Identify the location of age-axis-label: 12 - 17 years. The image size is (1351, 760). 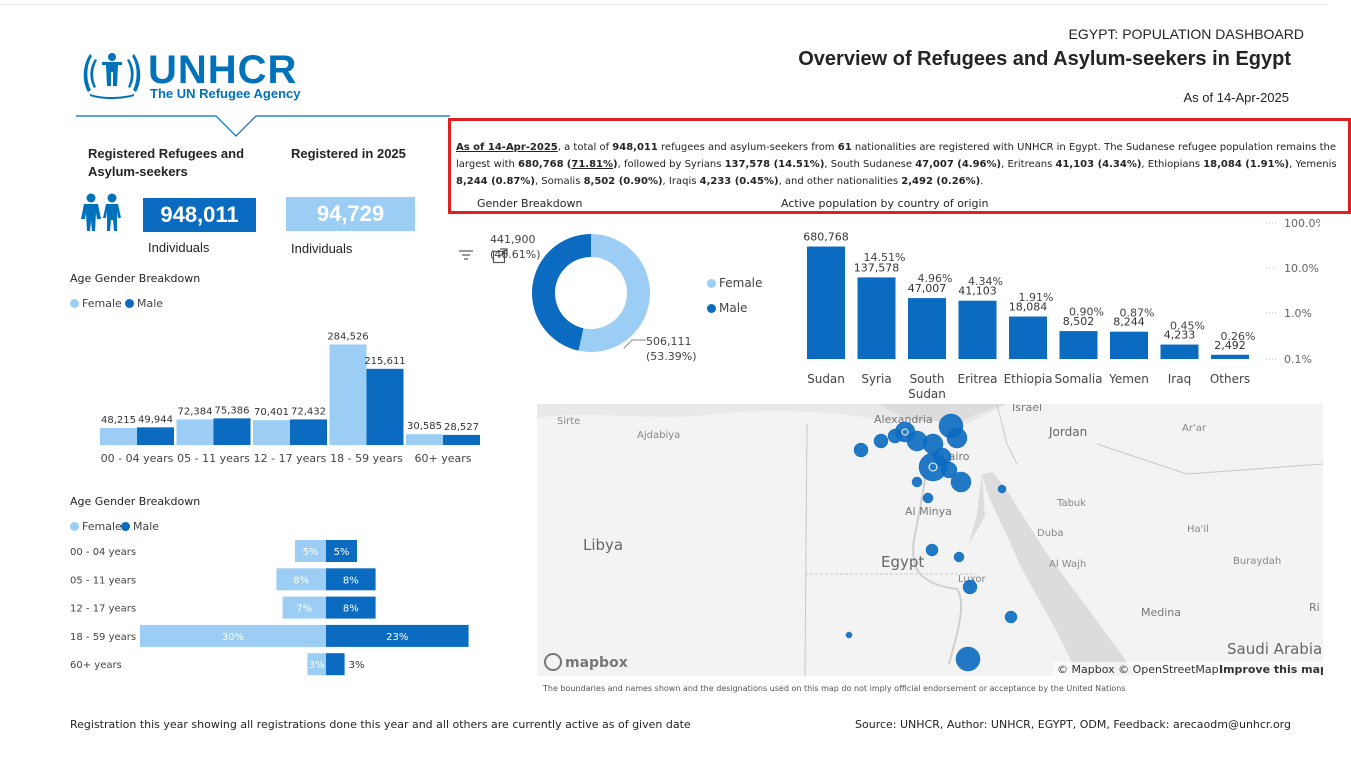
(290, 458).